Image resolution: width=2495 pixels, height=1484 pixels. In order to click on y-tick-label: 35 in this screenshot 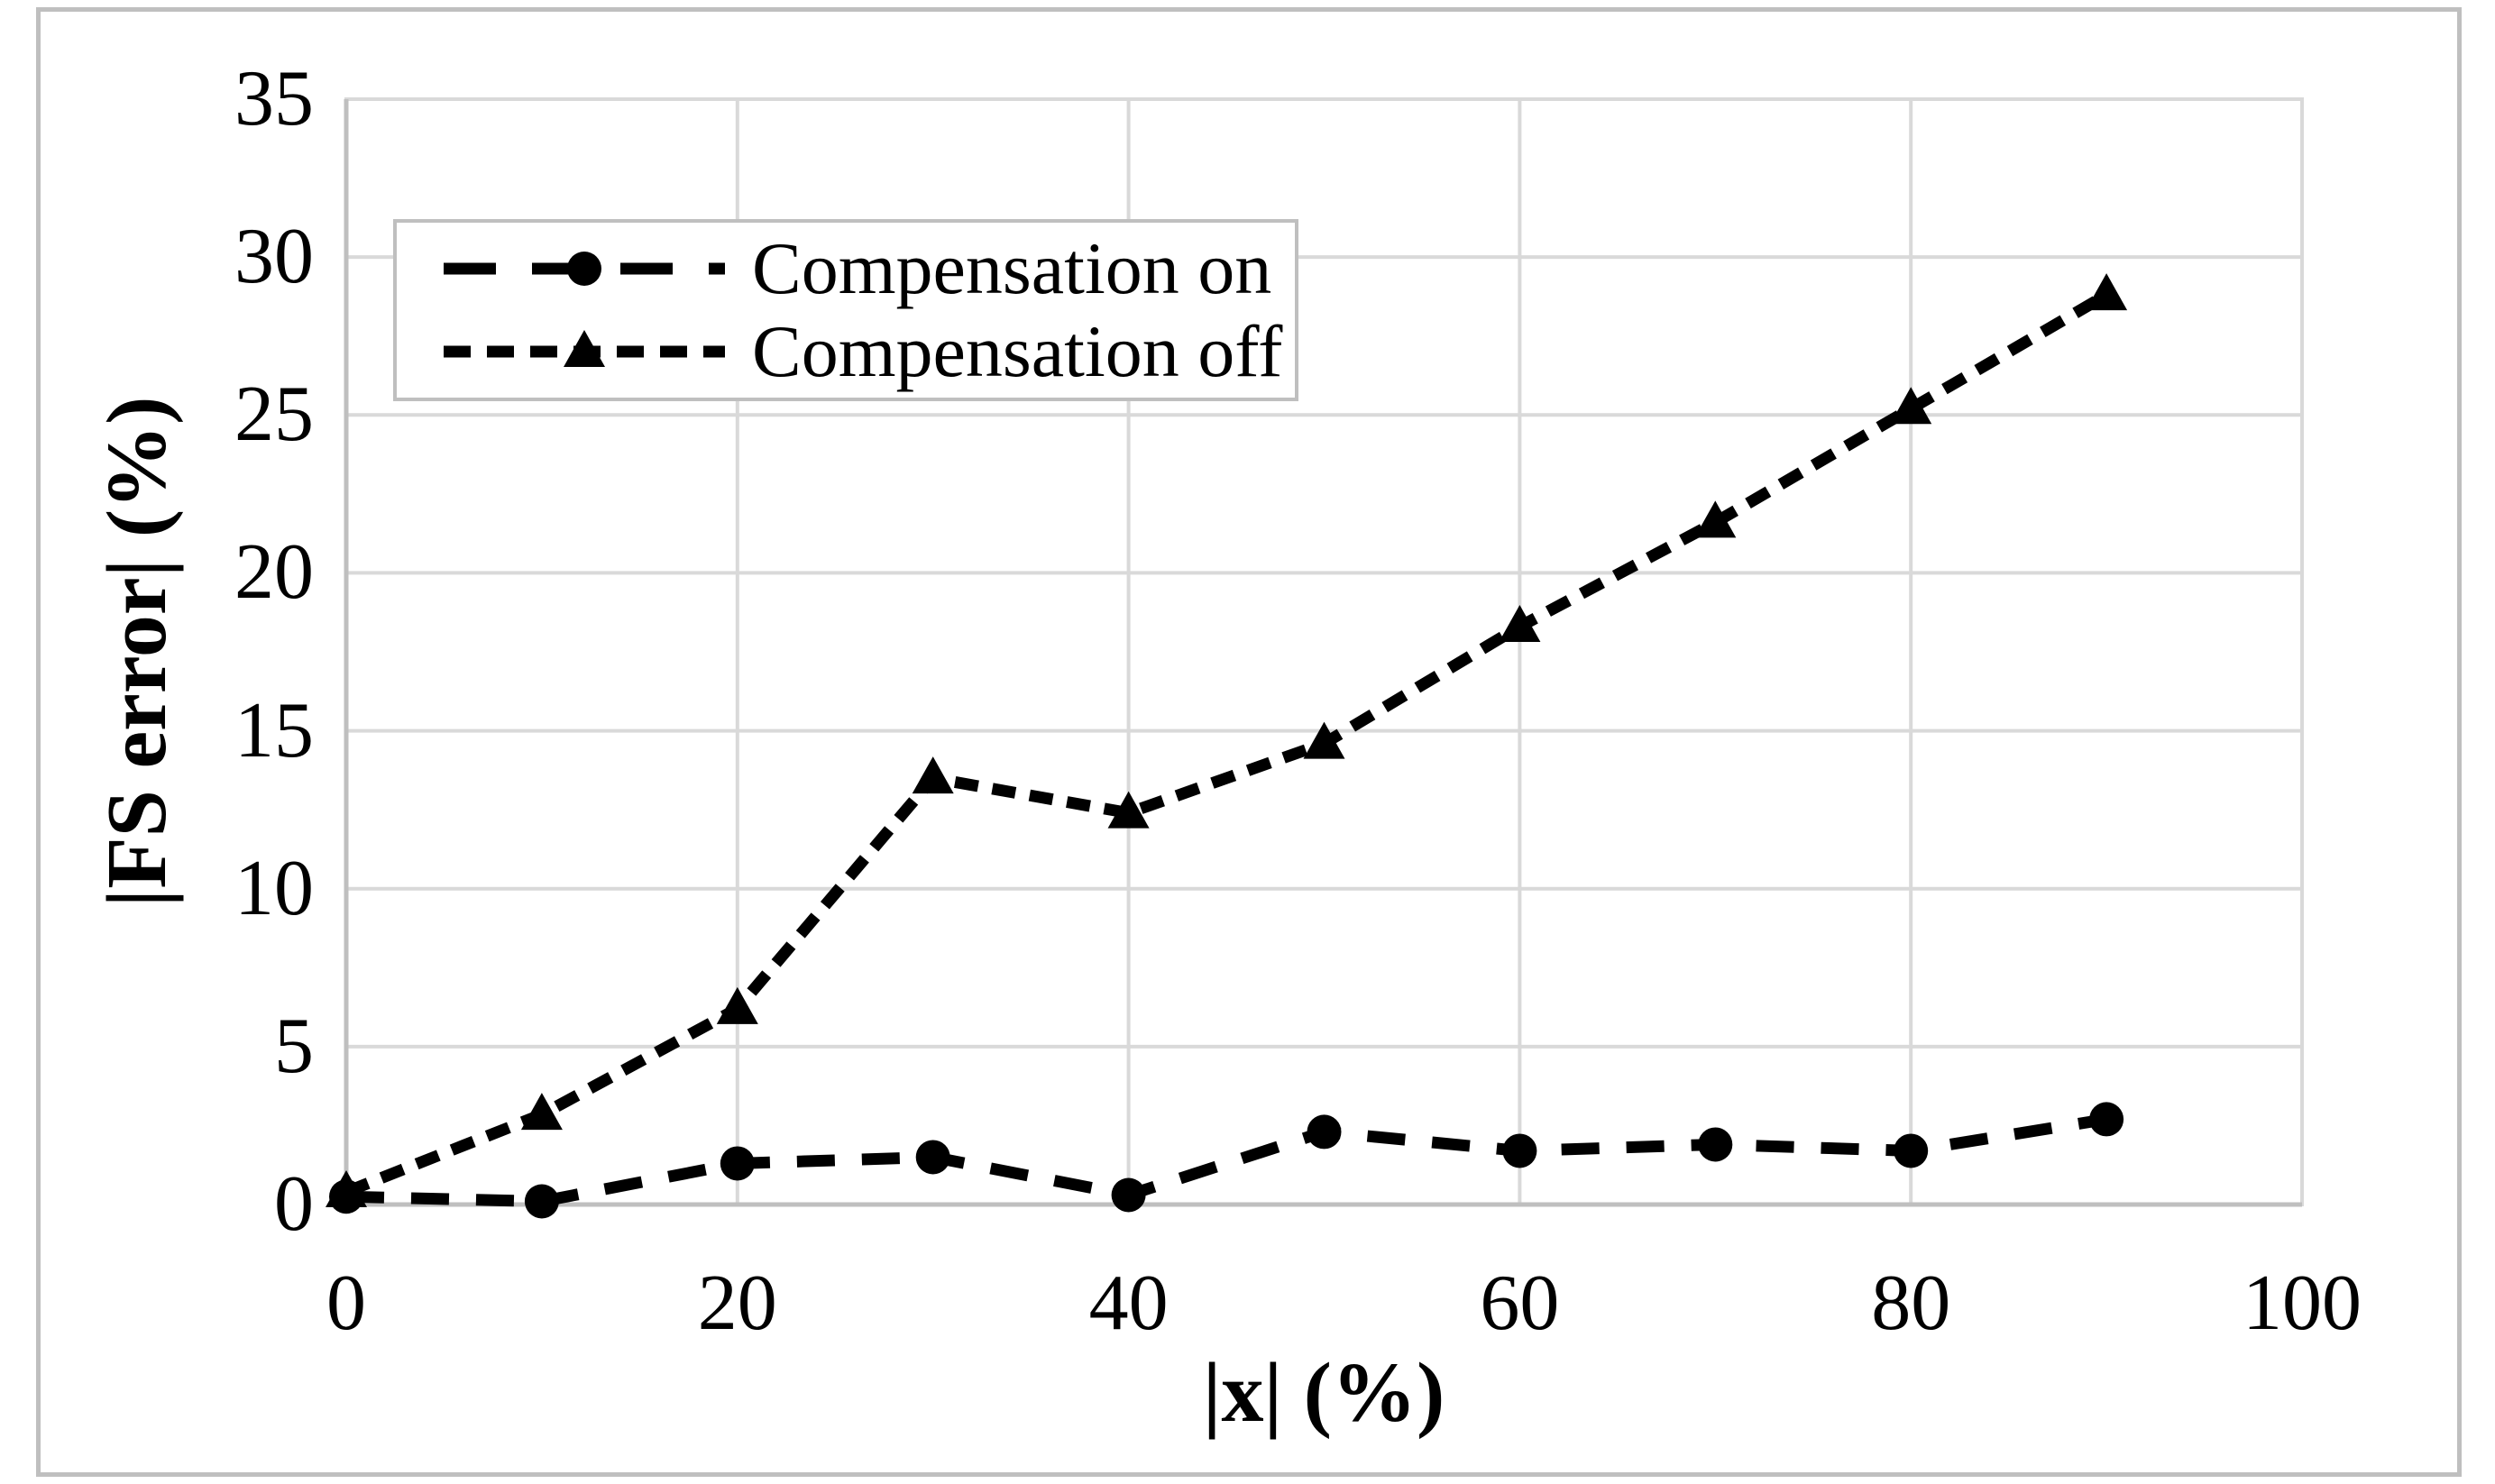, I will do `click(274, 98)`.